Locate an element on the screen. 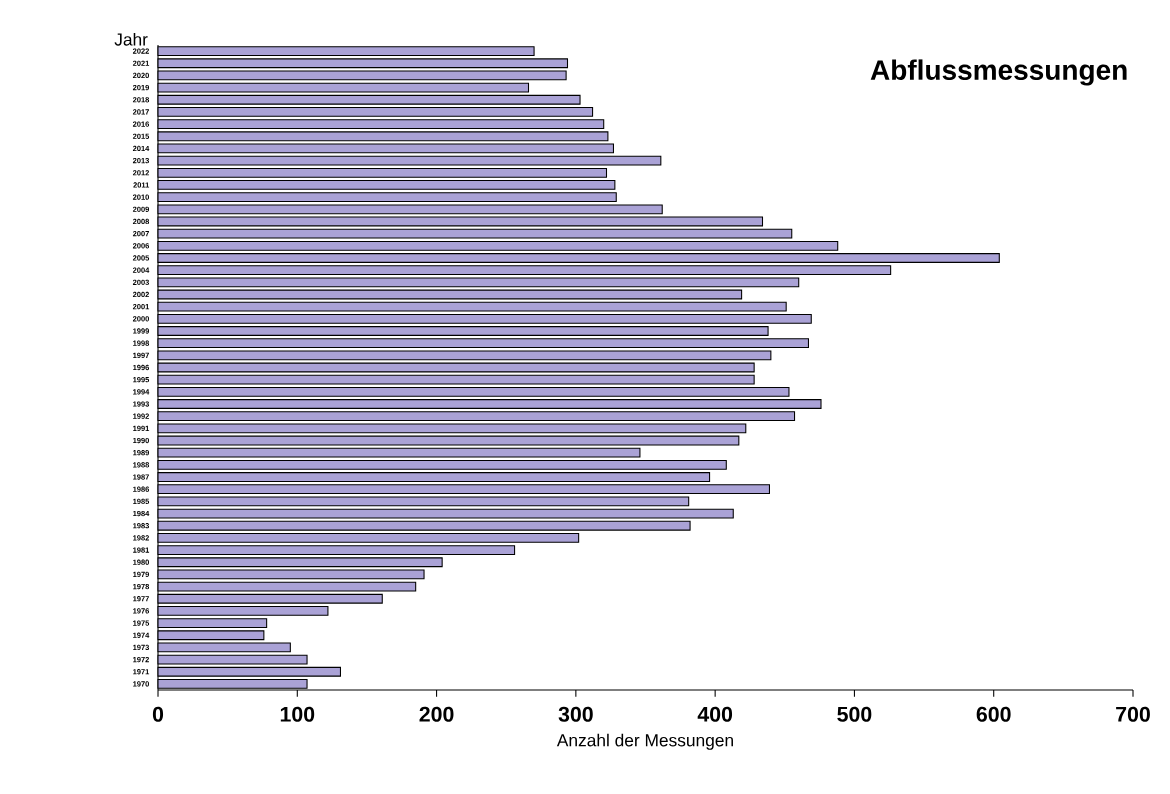 The height and width of the screenshot is (794, 1170). x-tick-label: 200 is located at coordinates (436, 714).